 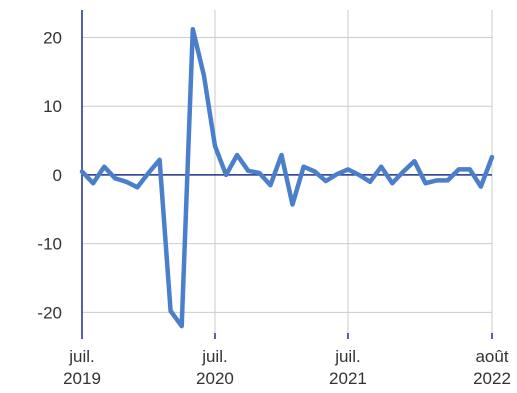 I want to click on x-tick-label-year: 2019, so click(x=82, y=378).